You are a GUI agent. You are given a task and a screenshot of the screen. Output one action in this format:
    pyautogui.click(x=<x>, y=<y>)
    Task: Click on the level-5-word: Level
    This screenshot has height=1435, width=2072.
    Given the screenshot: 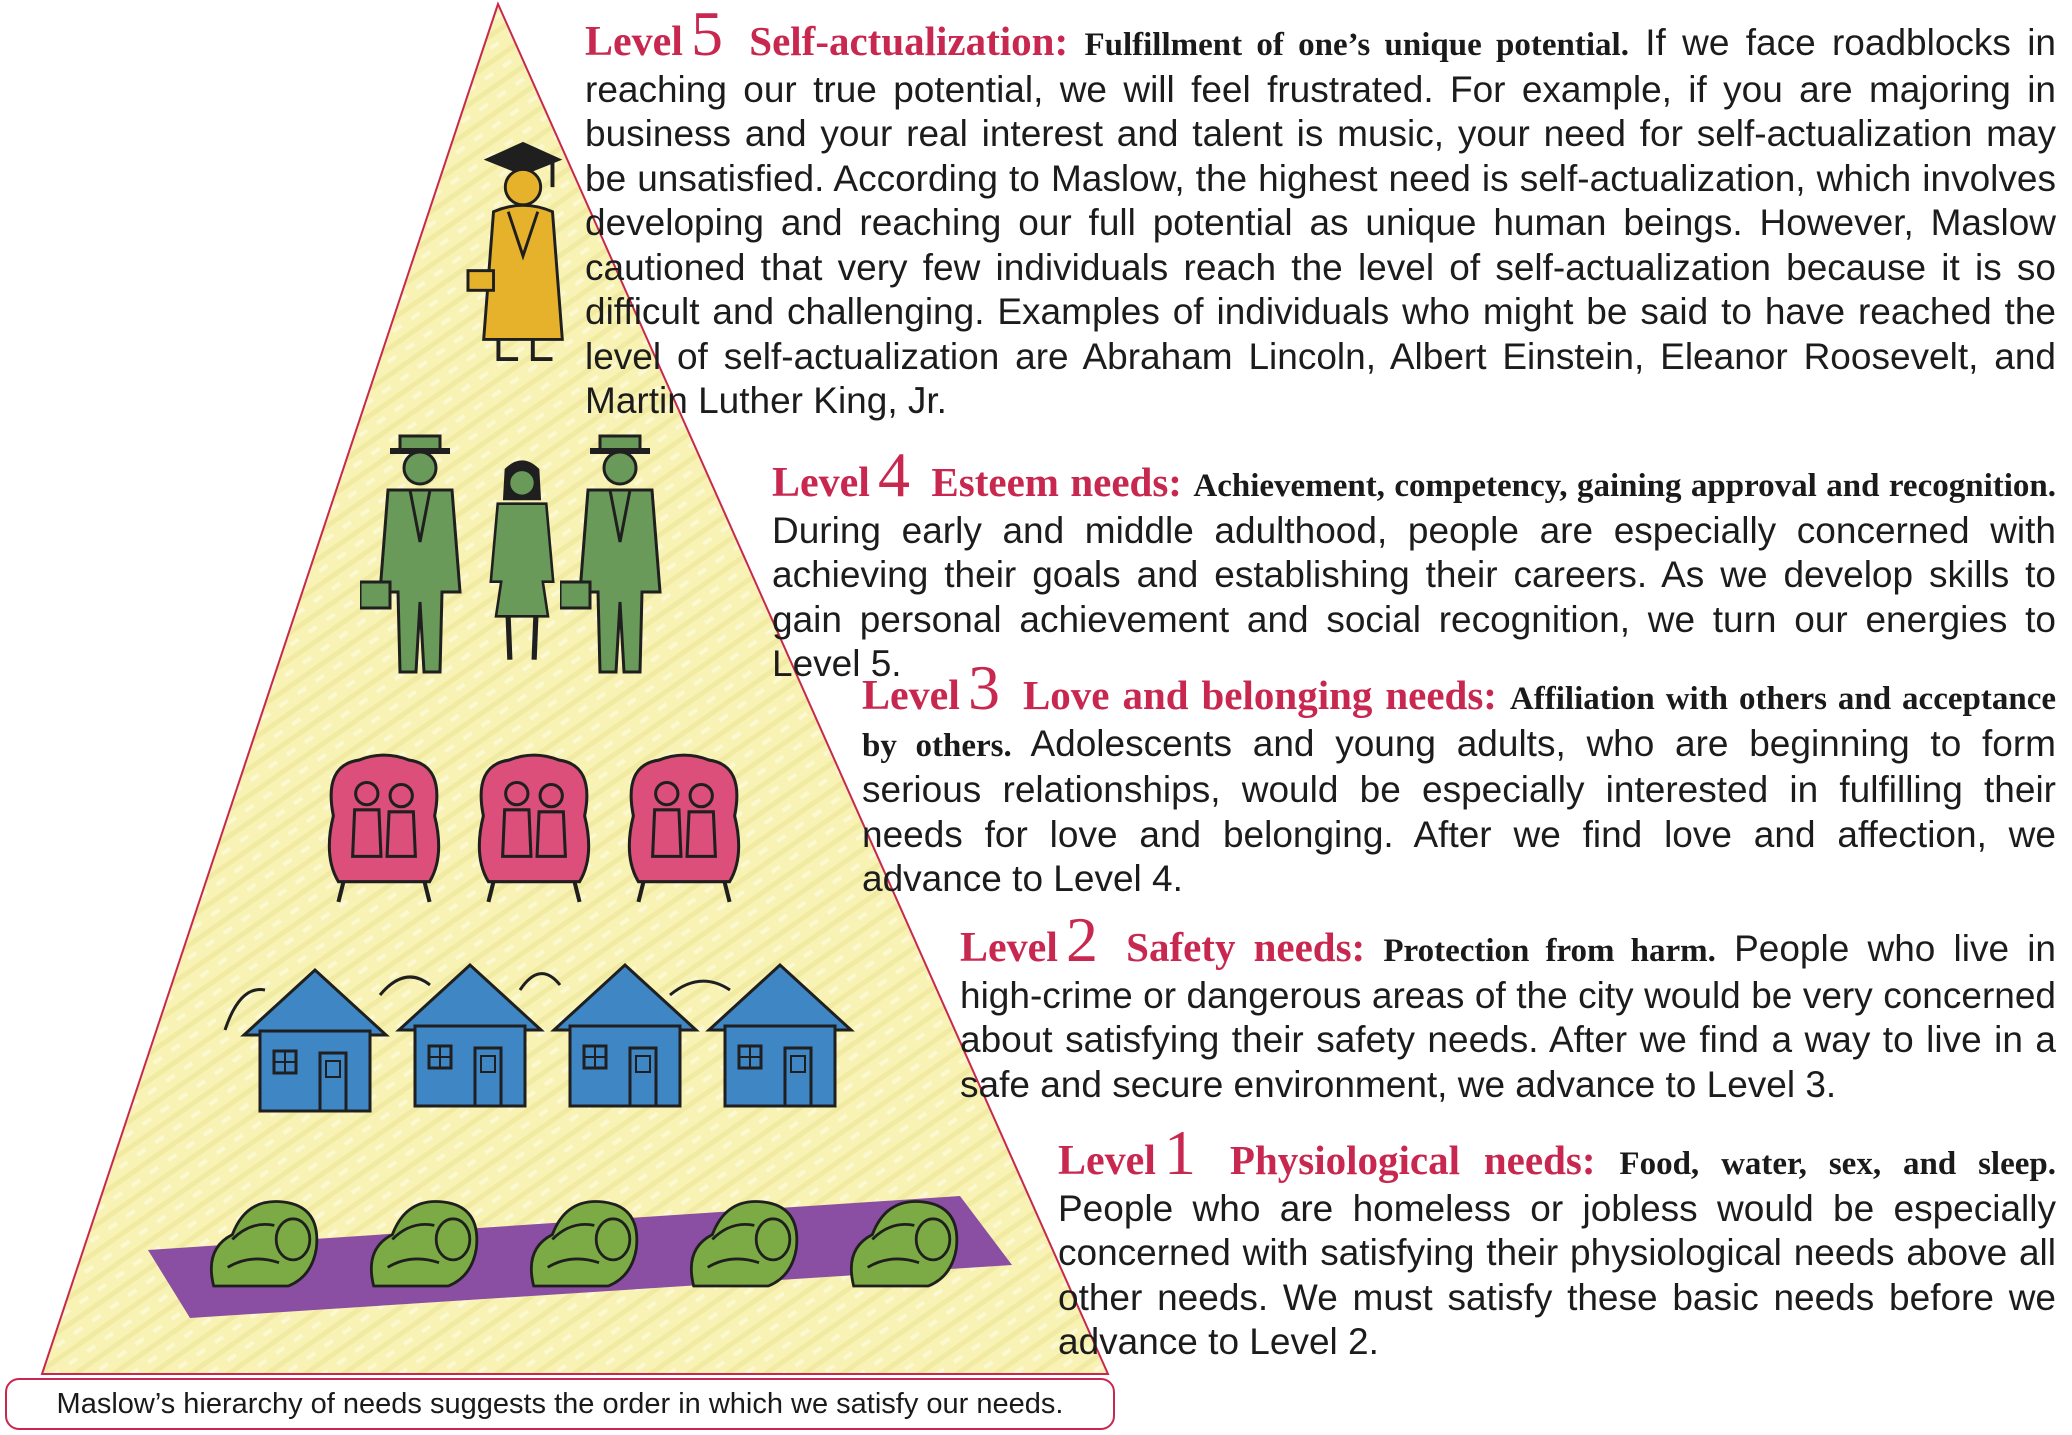 What is the action you would take?
    pyautogui.click(x=634, y=42)
    